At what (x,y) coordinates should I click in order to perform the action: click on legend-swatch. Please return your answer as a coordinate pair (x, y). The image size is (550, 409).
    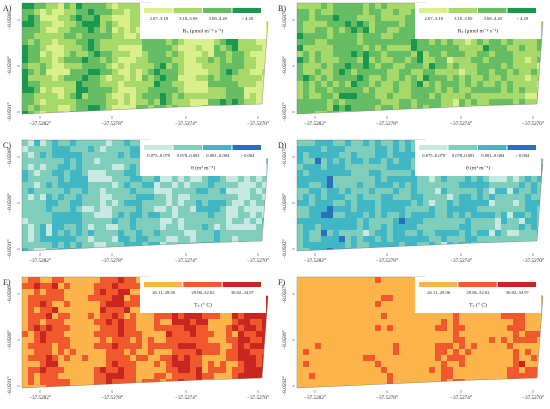
    Looking at the image, I should click on (187, 147).